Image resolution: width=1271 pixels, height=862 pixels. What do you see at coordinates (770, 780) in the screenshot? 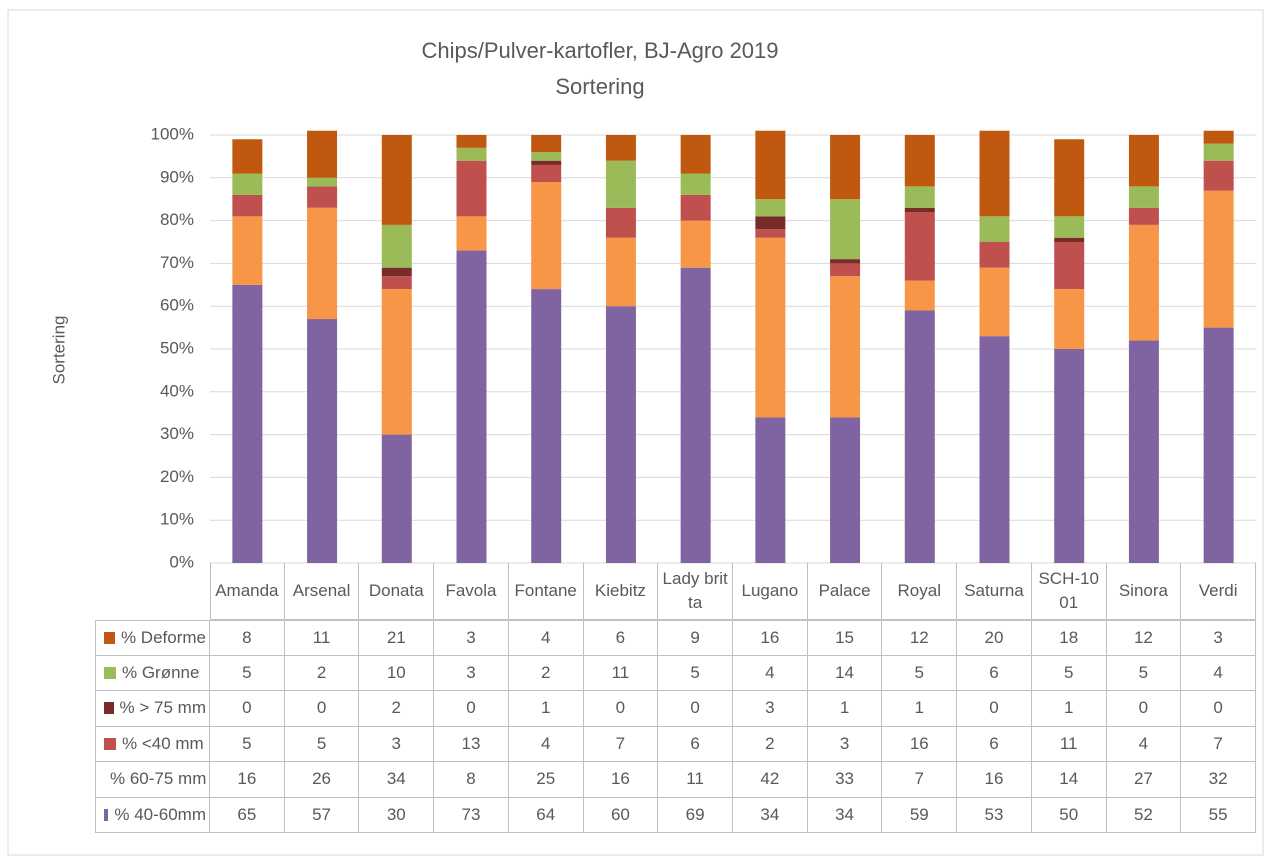
I see `table-value: 42` at bounding box center [770, 780].